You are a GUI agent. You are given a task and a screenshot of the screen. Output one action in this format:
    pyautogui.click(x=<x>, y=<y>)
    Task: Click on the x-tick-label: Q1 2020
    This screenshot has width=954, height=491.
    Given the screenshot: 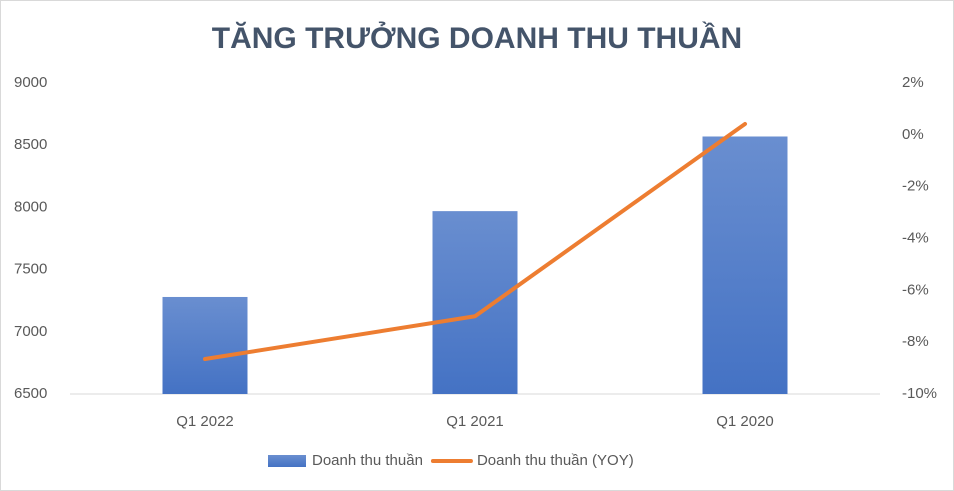 What is the action you would take?
    pyautogui.click(x=745, y=421)
    